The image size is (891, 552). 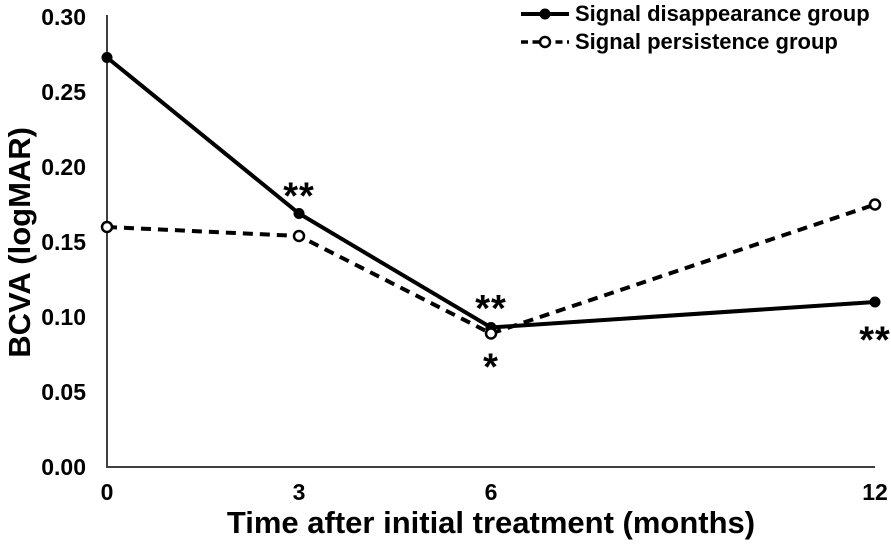 I want to click on legend-label-signal-disappearance: Signal disappearance group, so click(x=722, y=13).